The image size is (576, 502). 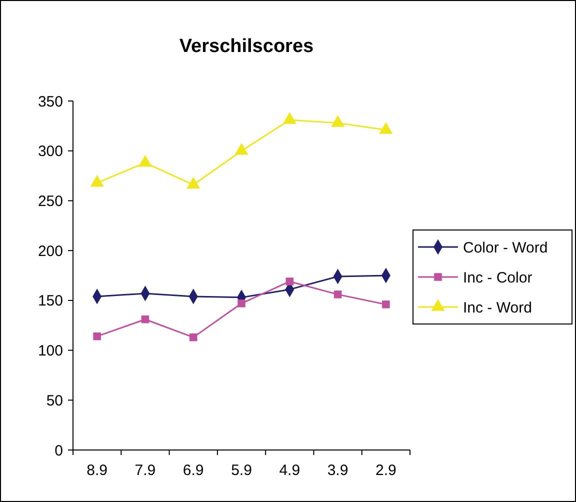 I want to click on x-tick-label: 4.9, so click(x=289, y=470).